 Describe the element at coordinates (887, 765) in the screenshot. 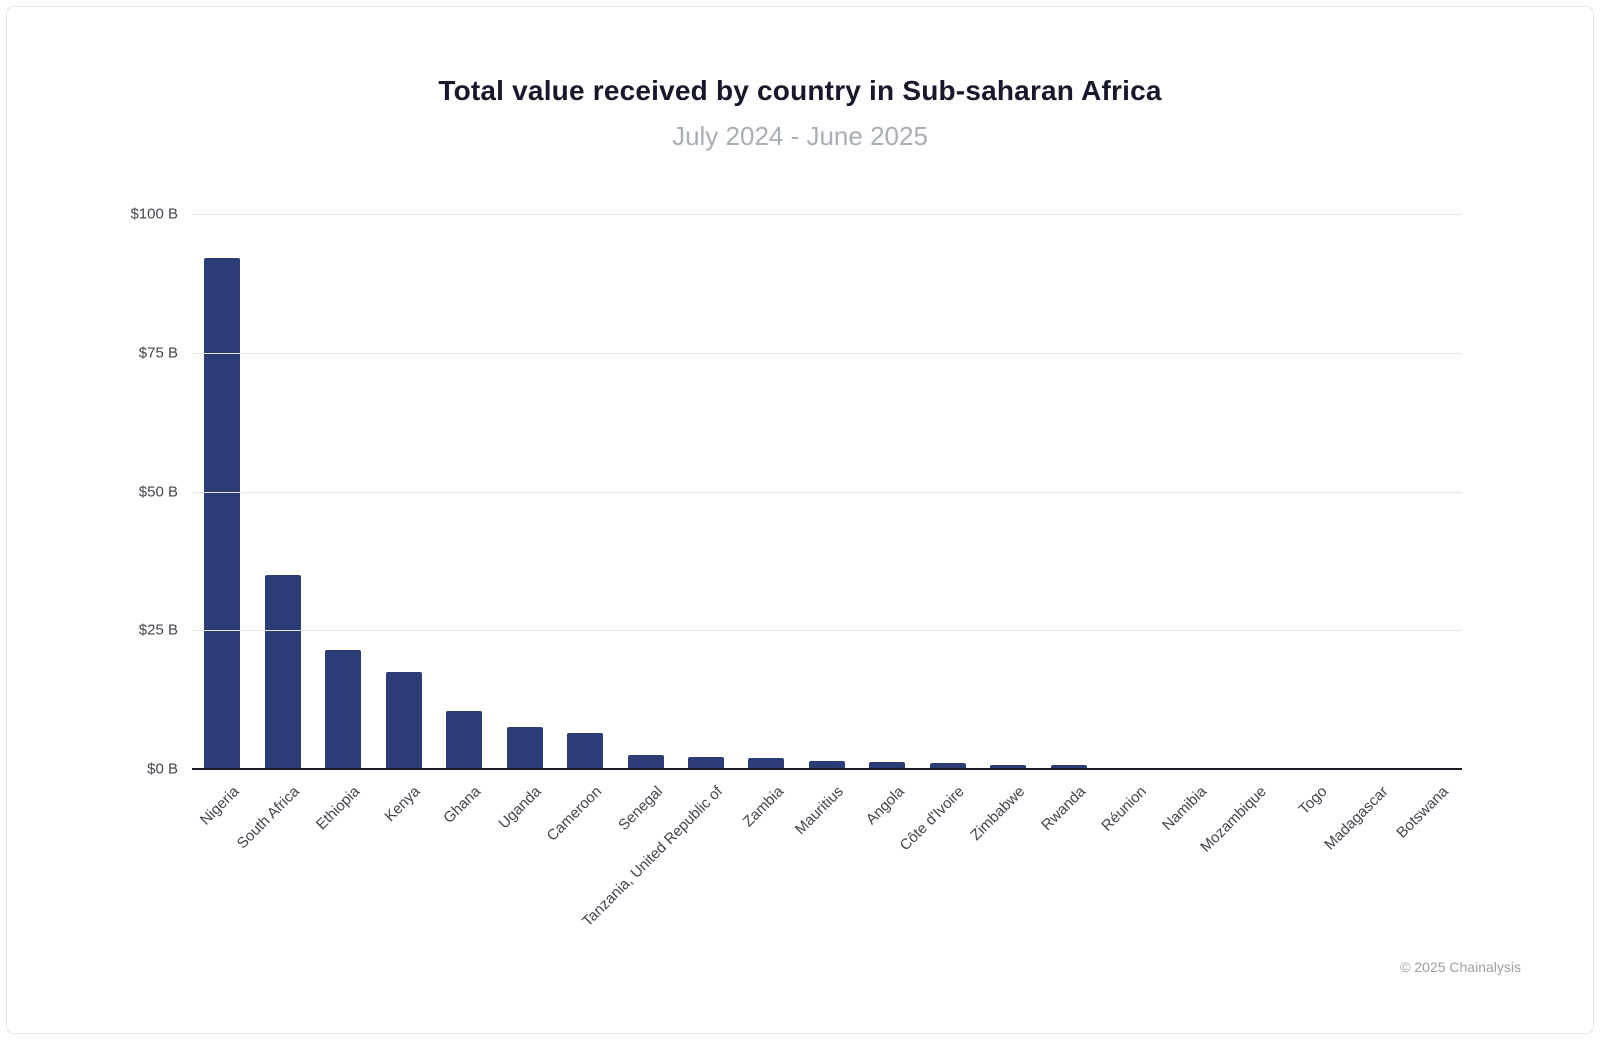

I see `bar-angola` at that location.